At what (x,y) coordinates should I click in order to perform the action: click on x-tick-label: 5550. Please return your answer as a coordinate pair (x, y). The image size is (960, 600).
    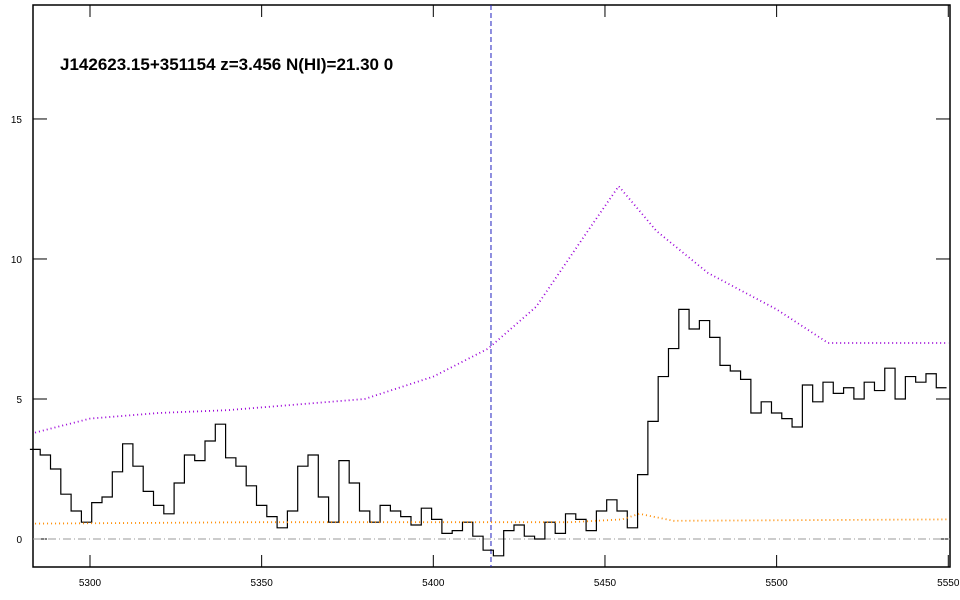
    Looking at the image, I should click on (948, 583).